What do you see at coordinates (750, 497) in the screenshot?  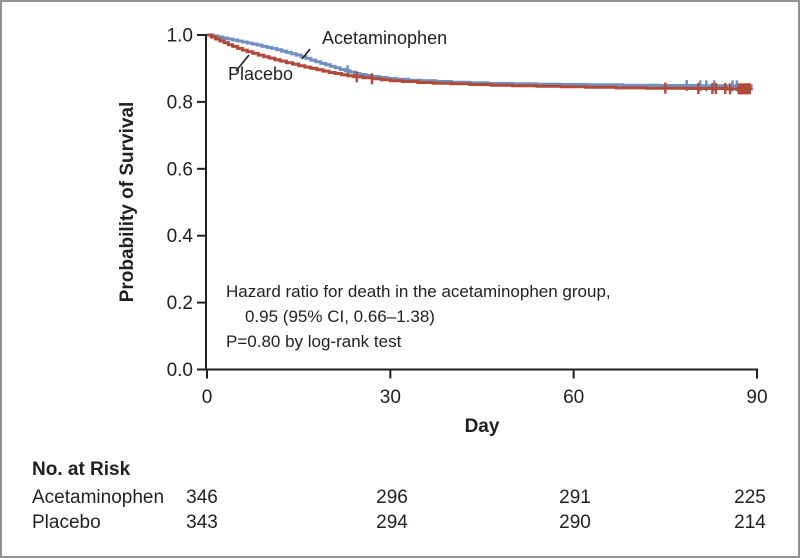 I see `risk-value: 225` at bounding box center [750, 497].